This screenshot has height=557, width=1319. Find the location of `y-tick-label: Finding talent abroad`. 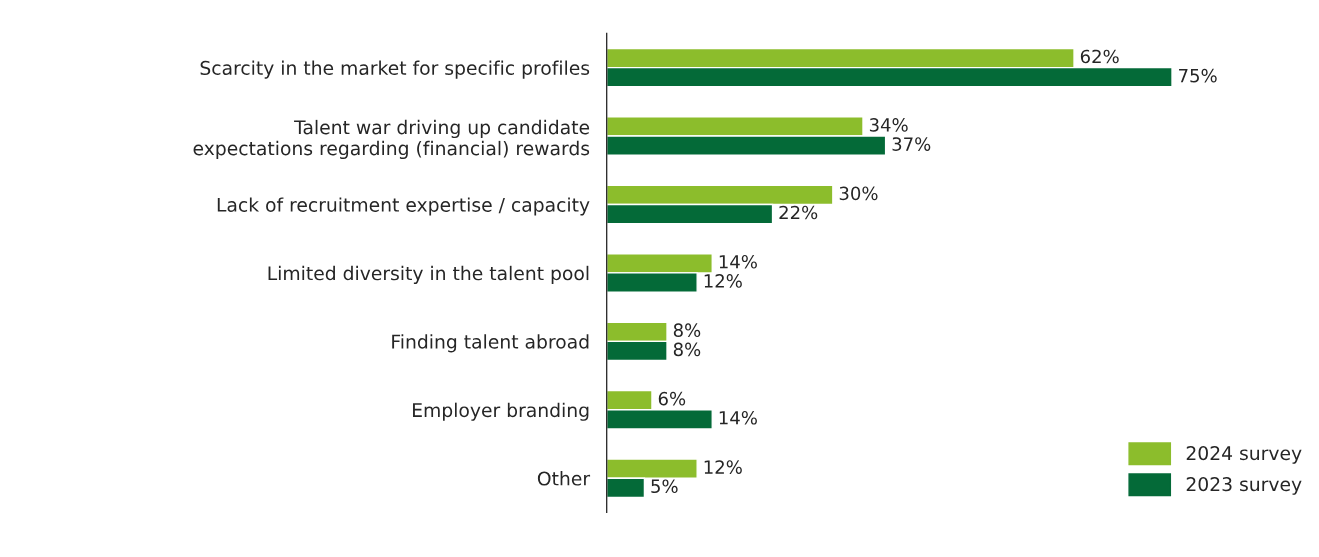

y-tick-label: Finding talent abroad is located at coordinates (490, 343).